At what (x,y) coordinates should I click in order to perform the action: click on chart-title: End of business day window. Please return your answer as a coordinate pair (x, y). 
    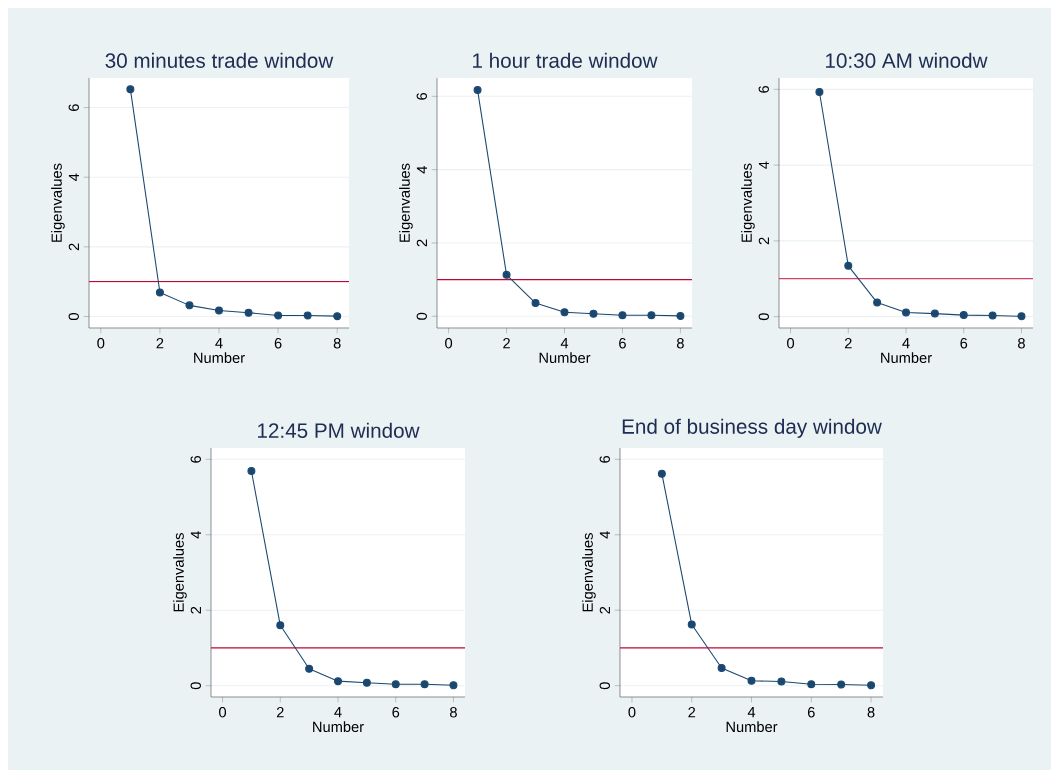
    Looking at the image, I should click on (752, 428).